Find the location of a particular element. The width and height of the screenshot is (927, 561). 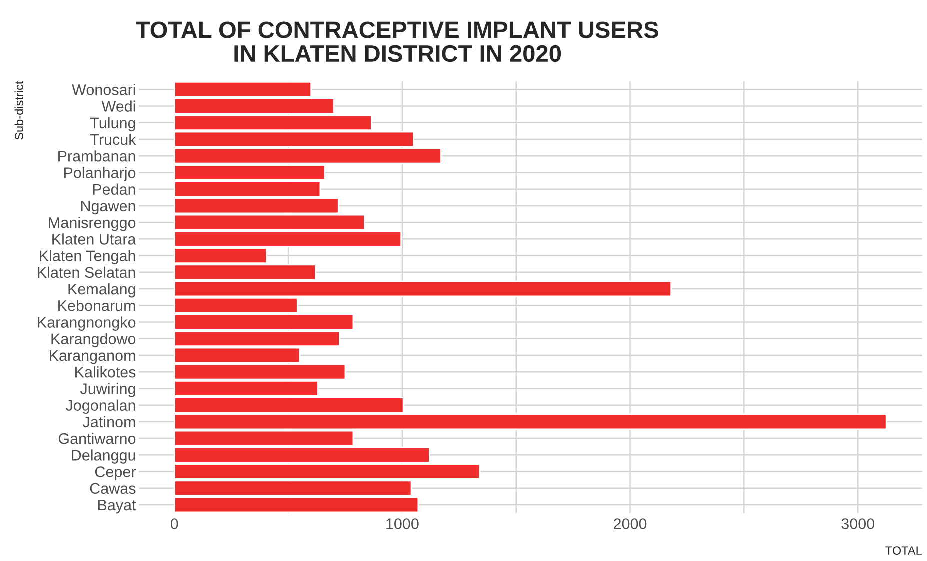

y-tick-label: Jatinom is located at coordinates (109, 422).